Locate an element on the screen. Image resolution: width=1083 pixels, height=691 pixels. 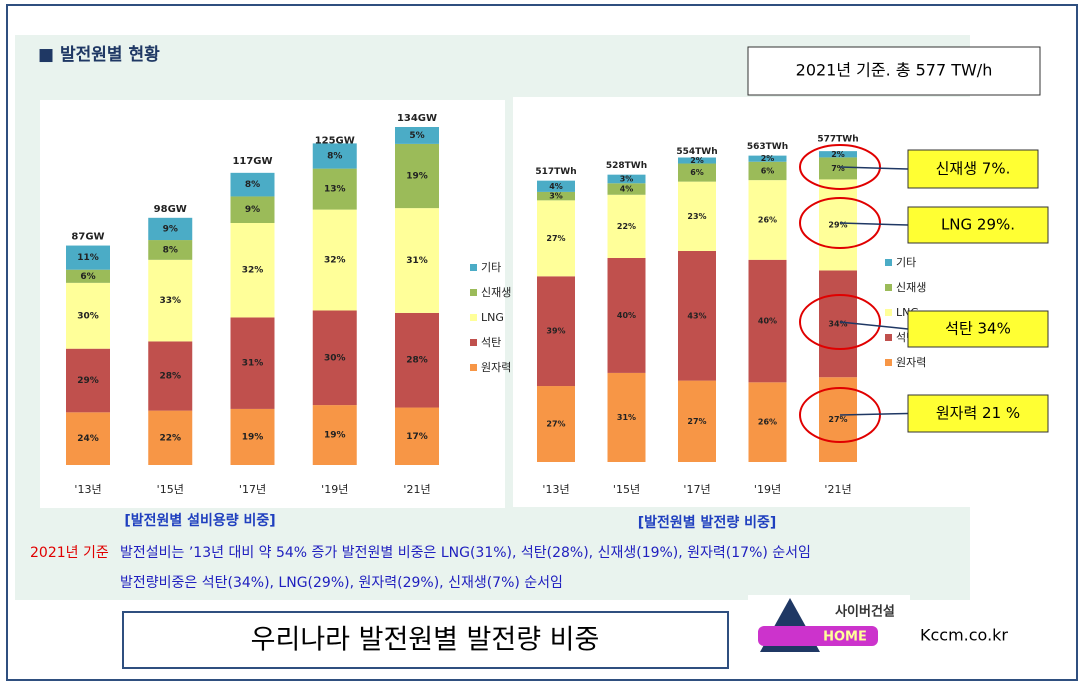
legend-label: 신재생 is located at coordinates (496, 292).